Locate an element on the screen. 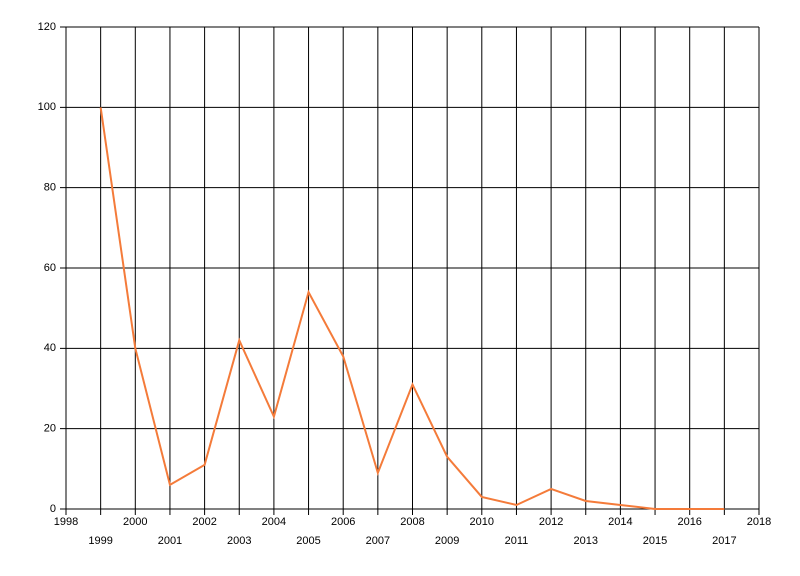 Image resolution: width=800 pixels, height=576 pixels. y-tick-label: 100 is located at coordinates (47, 107).